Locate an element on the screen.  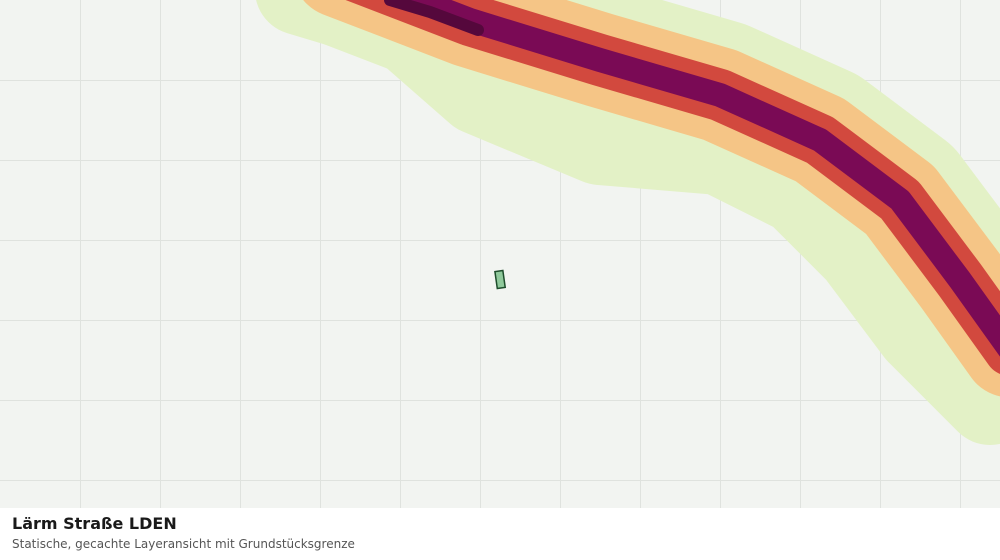
parcel-boundary is located at coordinates (500, 279).